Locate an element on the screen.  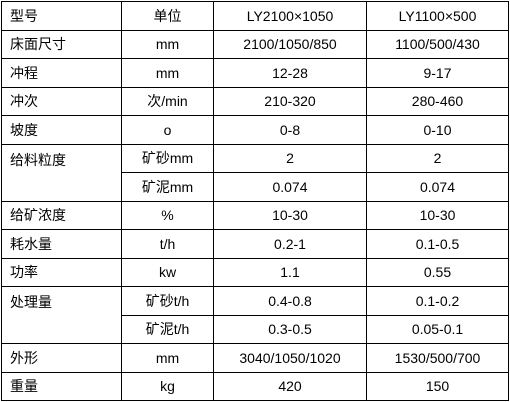
table-cell: 0.1-0.2 is located at coordinates (437, 301).